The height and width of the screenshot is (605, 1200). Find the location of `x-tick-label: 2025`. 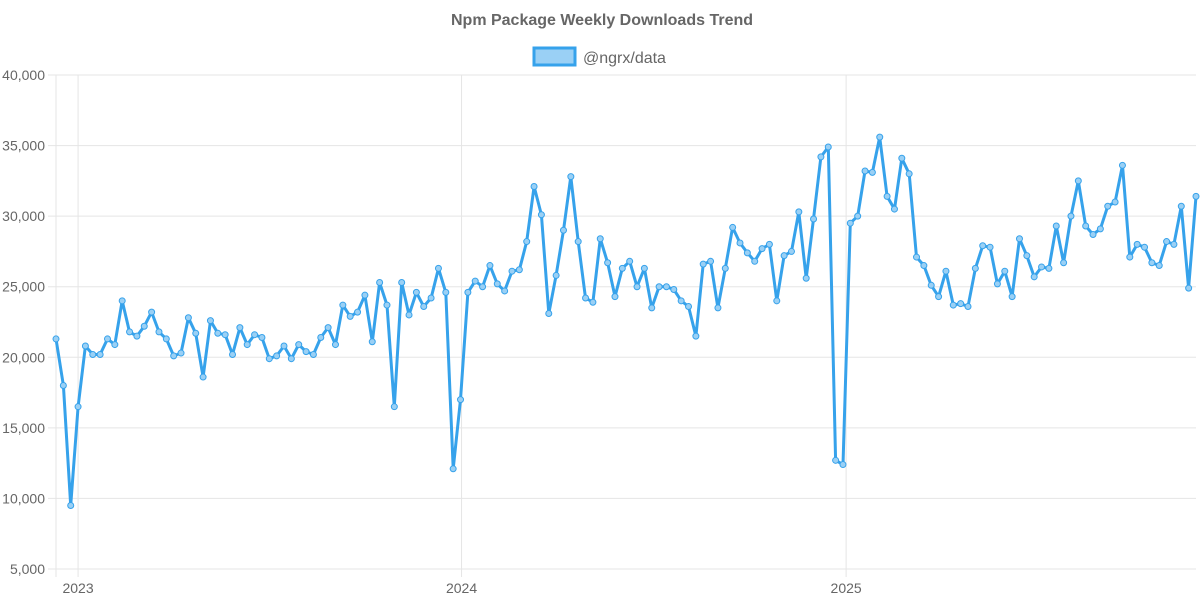

x-tick-label: 2025 is located at coordinates (846, 588).